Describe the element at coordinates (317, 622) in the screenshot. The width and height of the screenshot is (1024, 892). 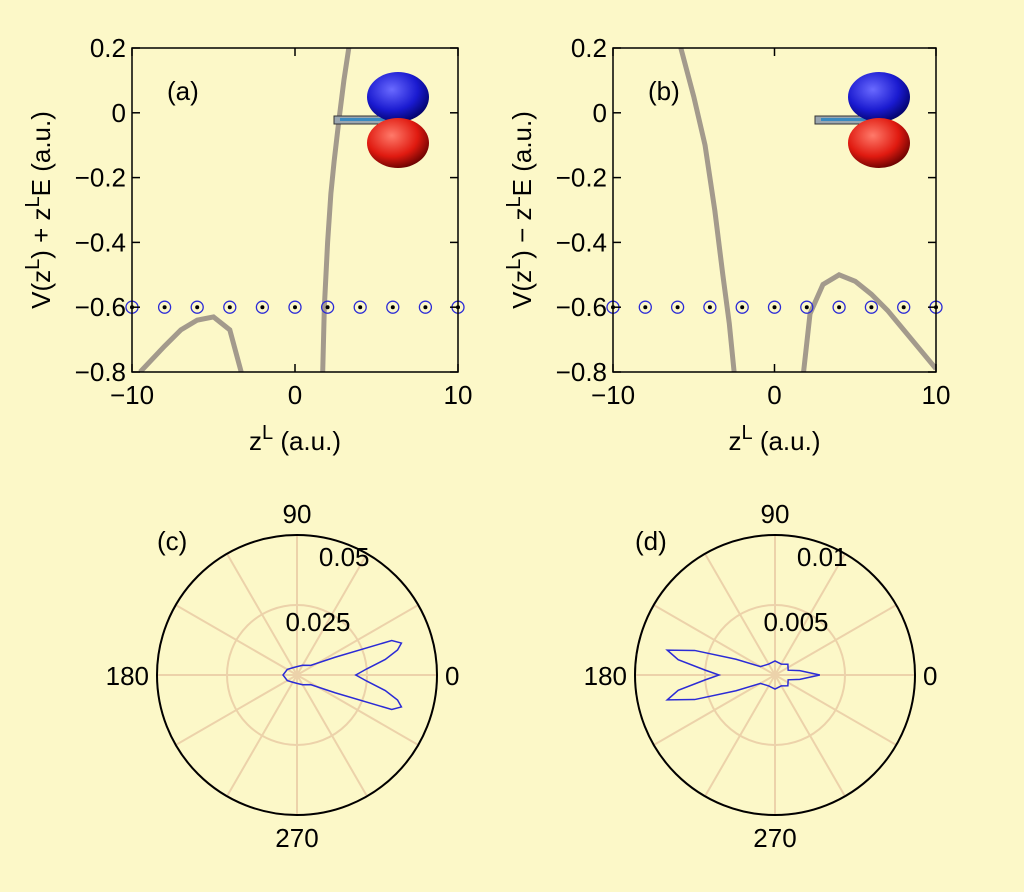
I see `r-tick-label: 0.025` at that location.